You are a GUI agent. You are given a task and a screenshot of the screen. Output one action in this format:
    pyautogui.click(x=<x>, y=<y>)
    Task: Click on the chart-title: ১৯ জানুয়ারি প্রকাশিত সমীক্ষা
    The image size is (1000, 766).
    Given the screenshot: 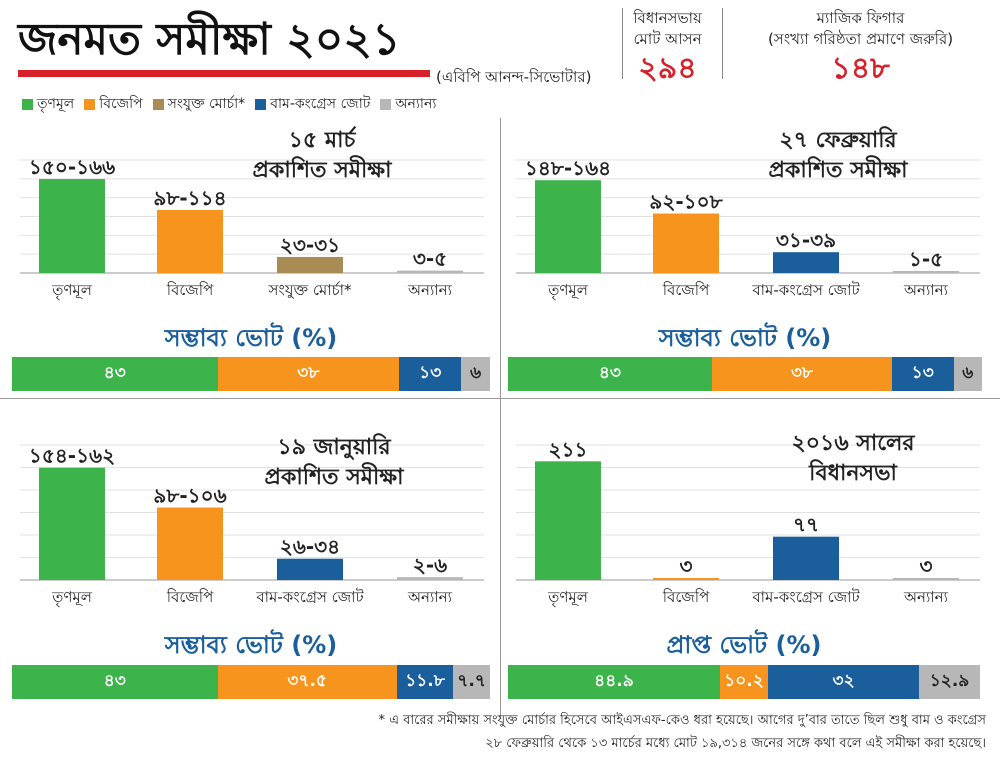 What is the action you would take?
    pyautogui.click(x=334, y=463)
    